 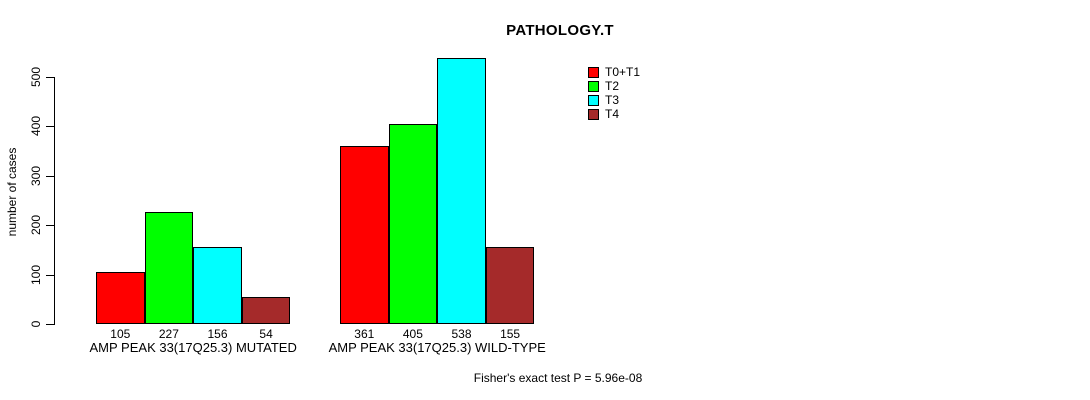 I want to click on bar-value-label: 155, so click(x=510, y=334).